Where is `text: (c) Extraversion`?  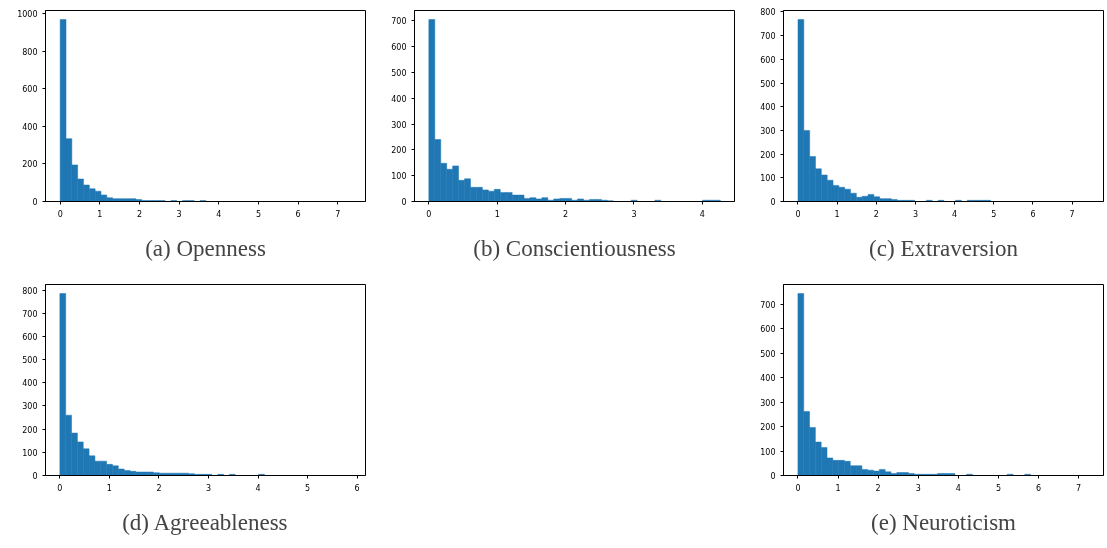
text: (c) Extraversion is located at coordinates (944, 248).